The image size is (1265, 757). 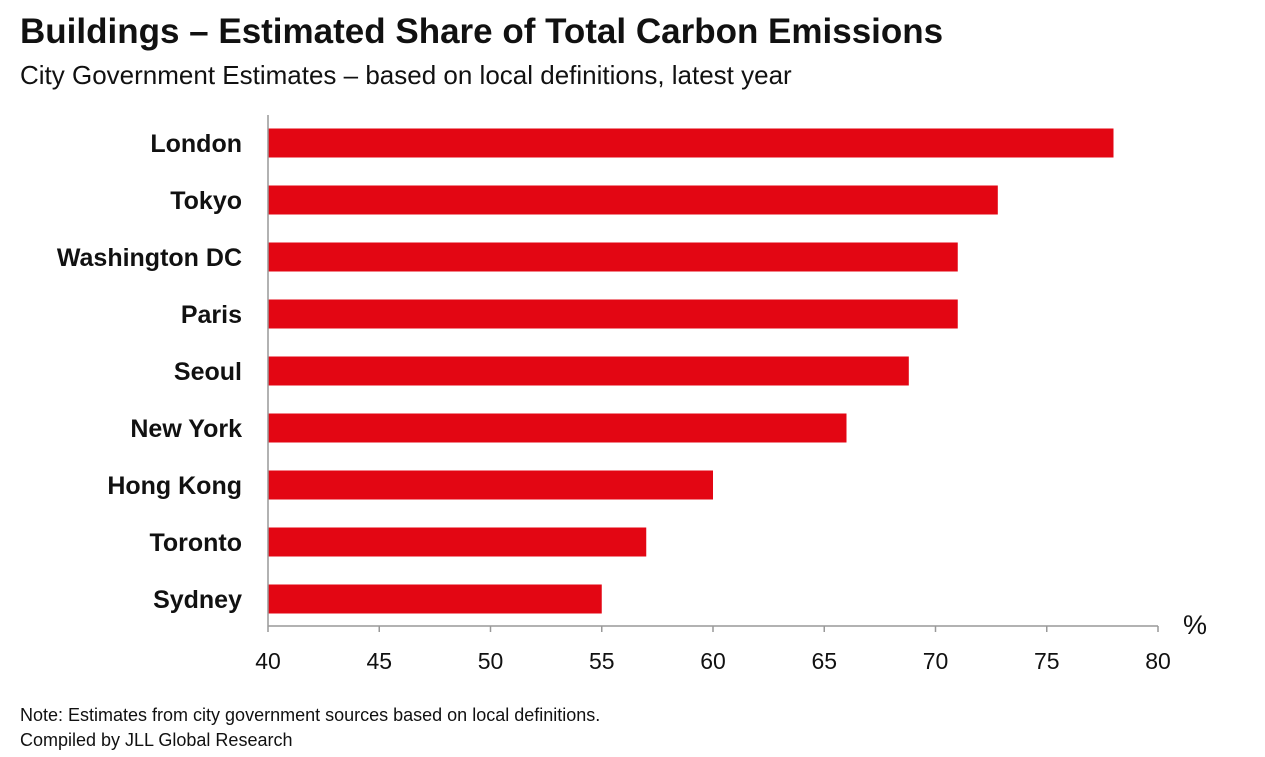 I want to click on x-tick-label: 40, so click(x=268, y=661).